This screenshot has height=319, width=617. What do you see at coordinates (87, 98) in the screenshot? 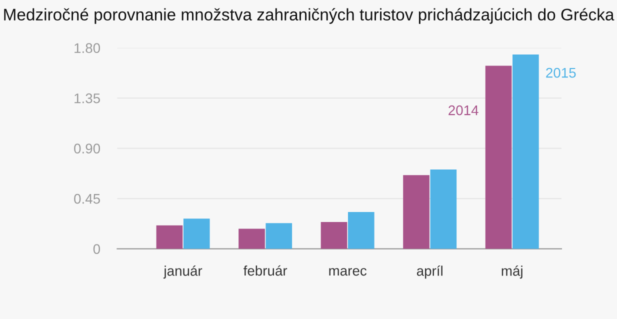
I see `y-tick-label: 1.35` at bounding box center [87, 98].